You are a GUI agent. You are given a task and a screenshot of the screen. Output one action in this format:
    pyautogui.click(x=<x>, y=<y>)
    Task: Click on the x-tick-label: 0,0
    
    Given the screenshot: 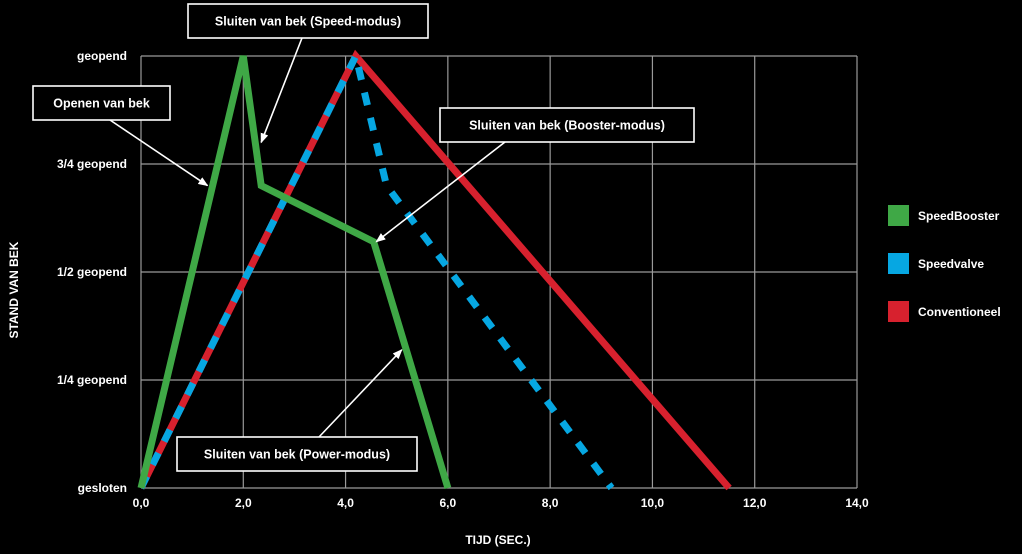 What is the action you would take?
    pyautogui.click(x=141, y=503)
    